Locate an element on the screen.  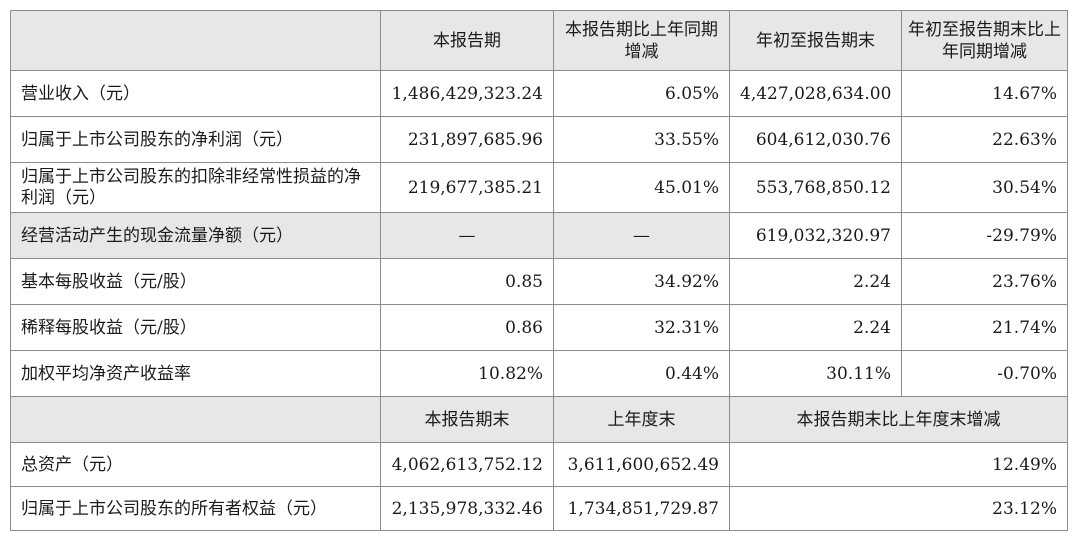
cell-value: 30.54% is located at coordinates (984, 187).